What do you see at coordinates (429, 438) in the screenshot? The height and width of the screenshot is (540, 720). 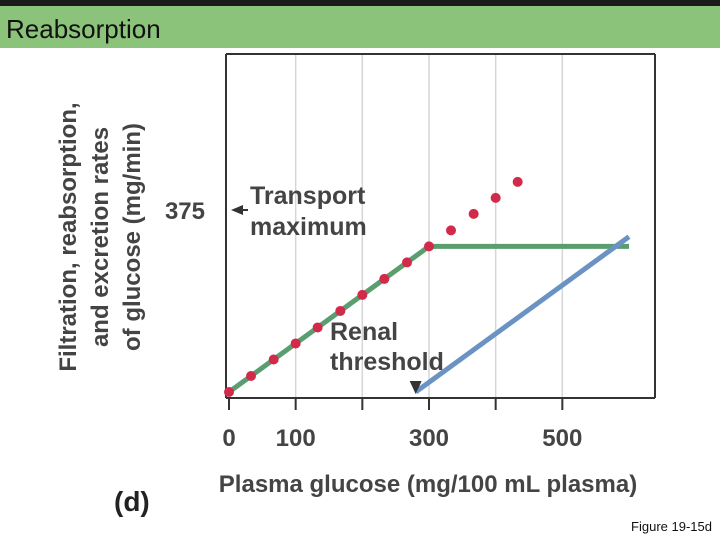 I see `x-tick-label-300: 300` at bounding box center [429, 438].